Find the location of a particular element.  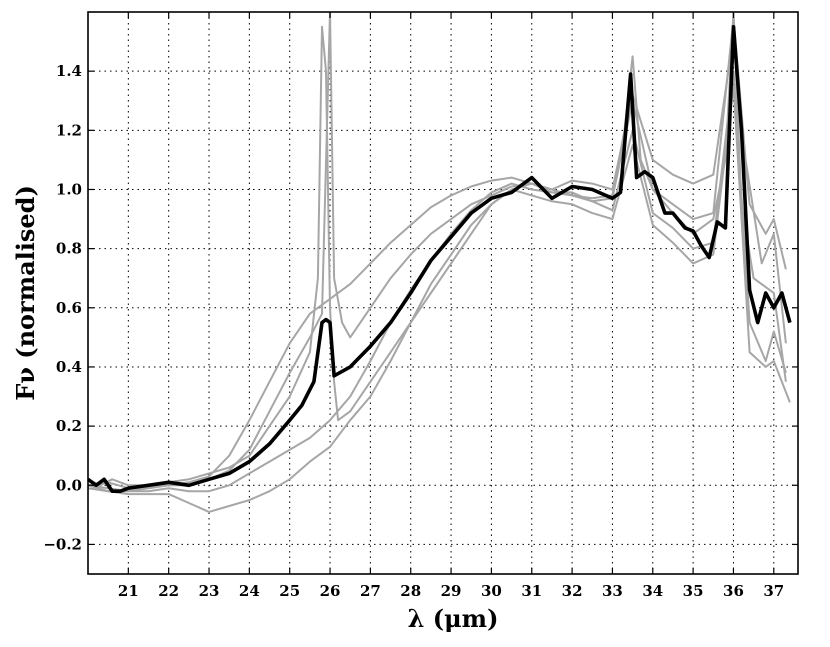

y-tick-label: 0.4 is located at coordinates (69, 367).